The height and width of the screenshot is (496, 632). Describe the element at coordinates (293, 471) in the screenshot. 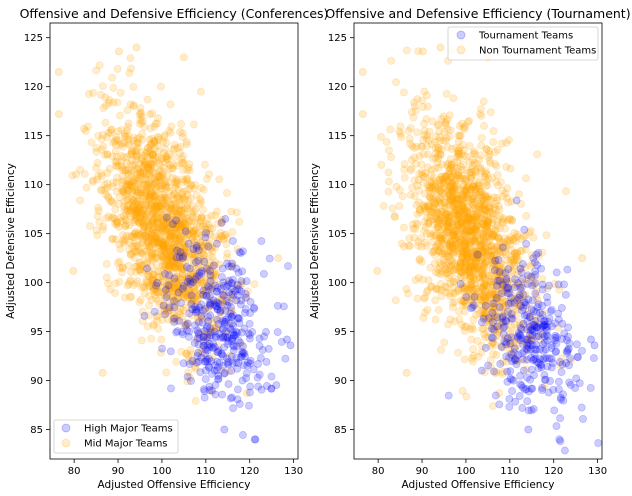

I see `x-tick-label: 130` at that location.